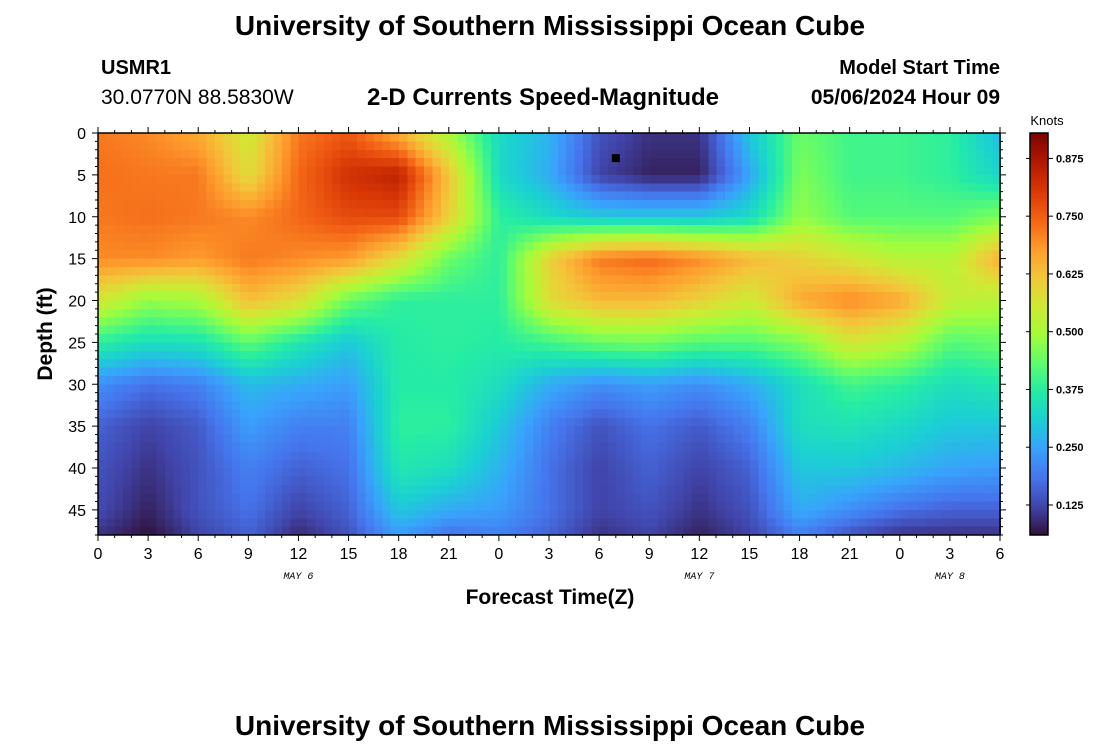 Image resolution: width=1100 pixels, height=750 pixels. What do you see at coordinates (1047, 120) in the screenshot?
I see `colorbar-label: Knots` at bounding box center [1047, 120].